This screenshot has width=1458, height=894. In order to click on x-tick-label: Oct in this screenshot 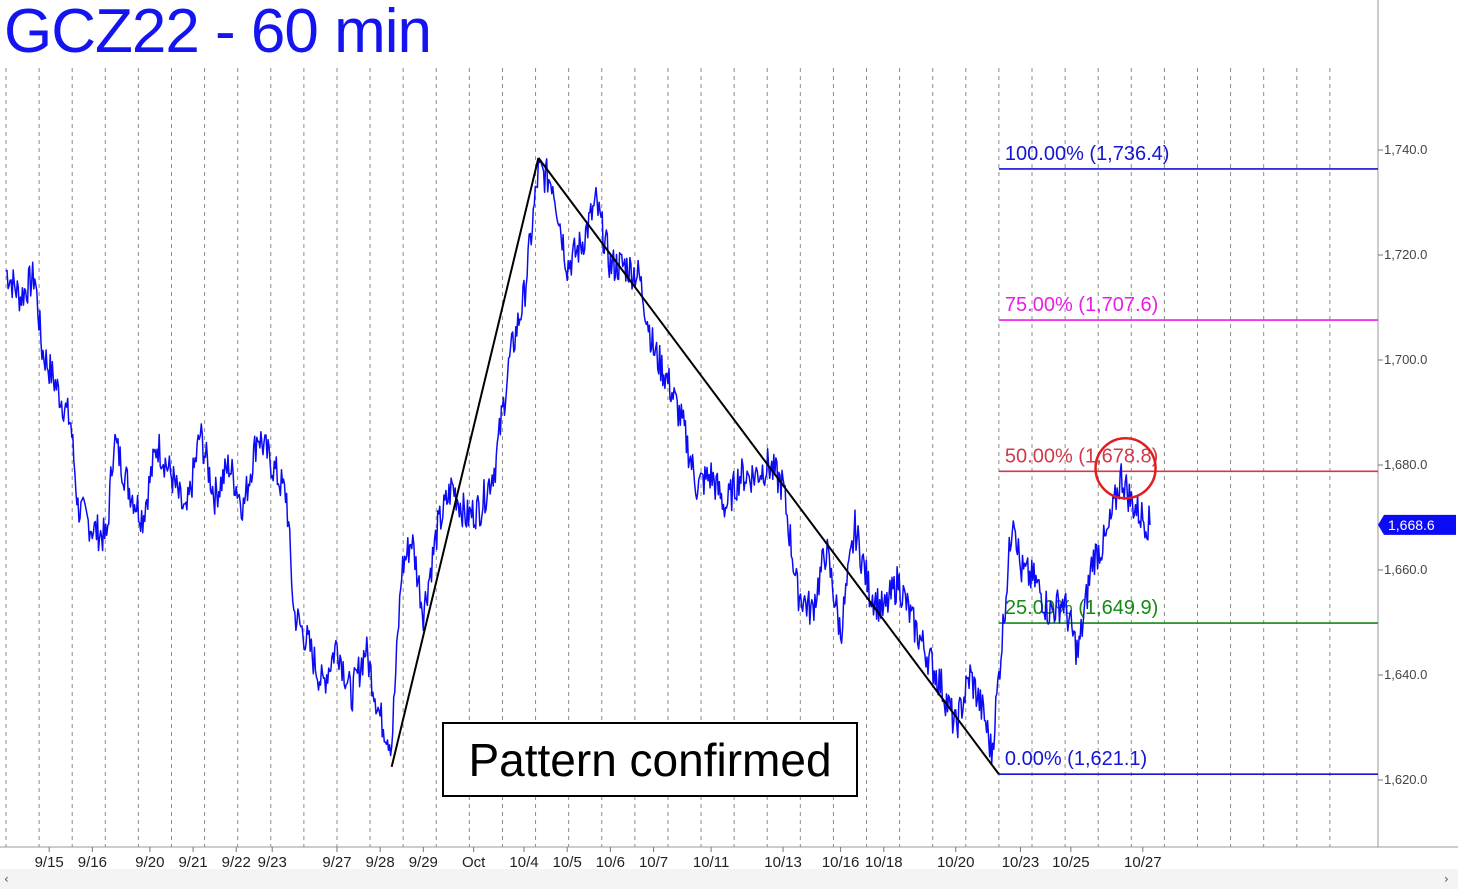, I will do `click(474, 862)`.